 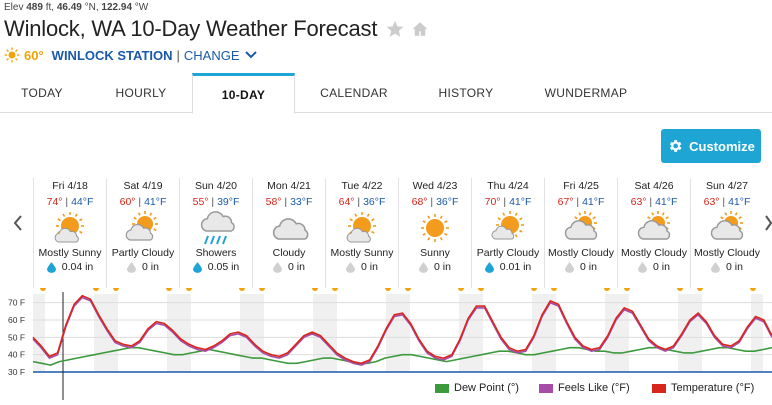 I want to click on y-tick-label: 40 F, so click(x=16, y=355).